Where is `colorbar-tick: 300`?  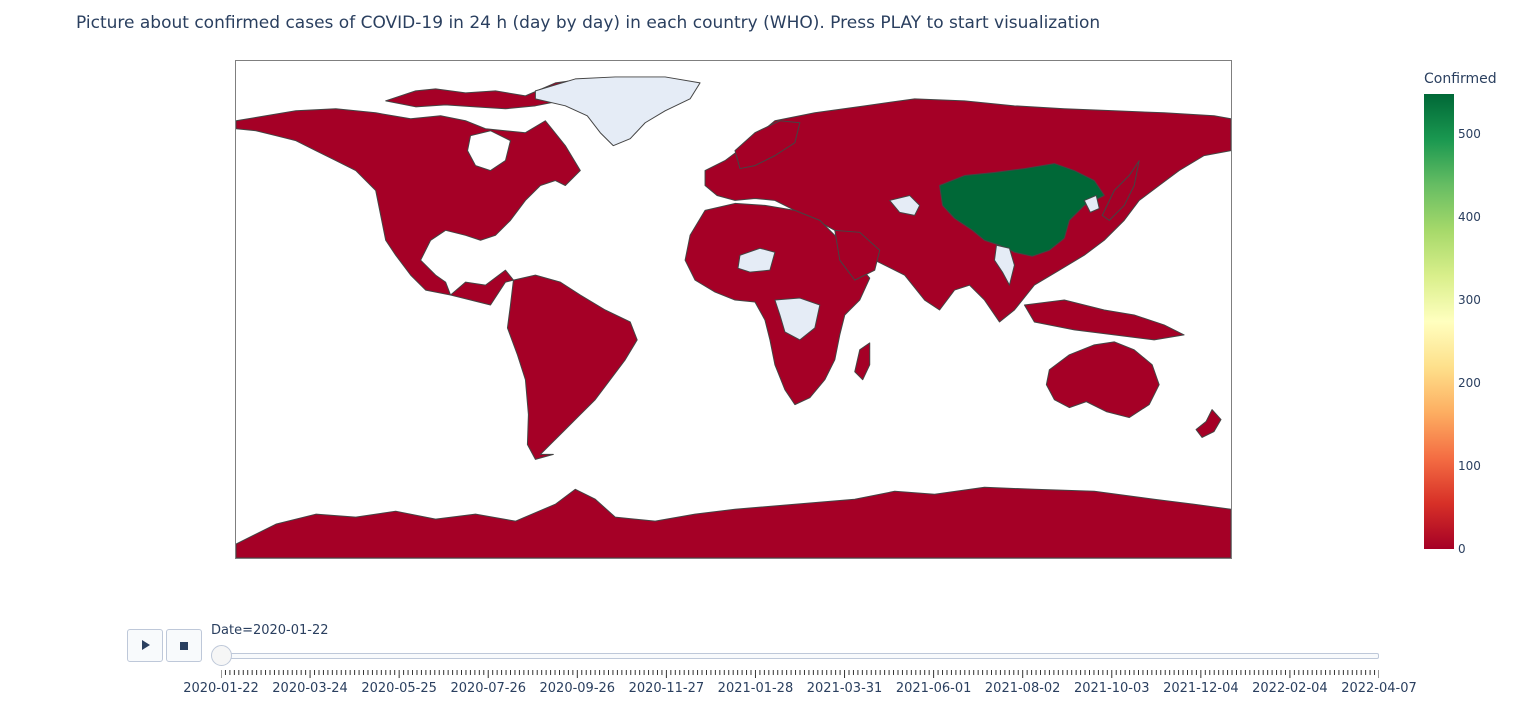 colorbar-tick: 300 is located at coordinates (1469, 299).